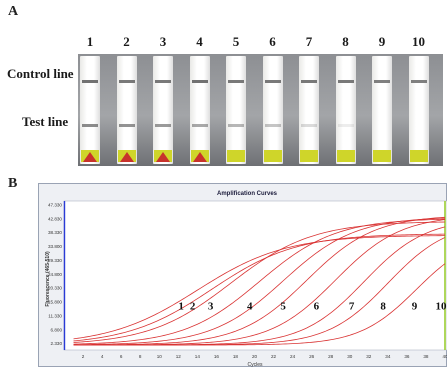  Describe the element at coordinates (57, 343) in the screenshot. I see `y-tick-label: 2.330` at that location.